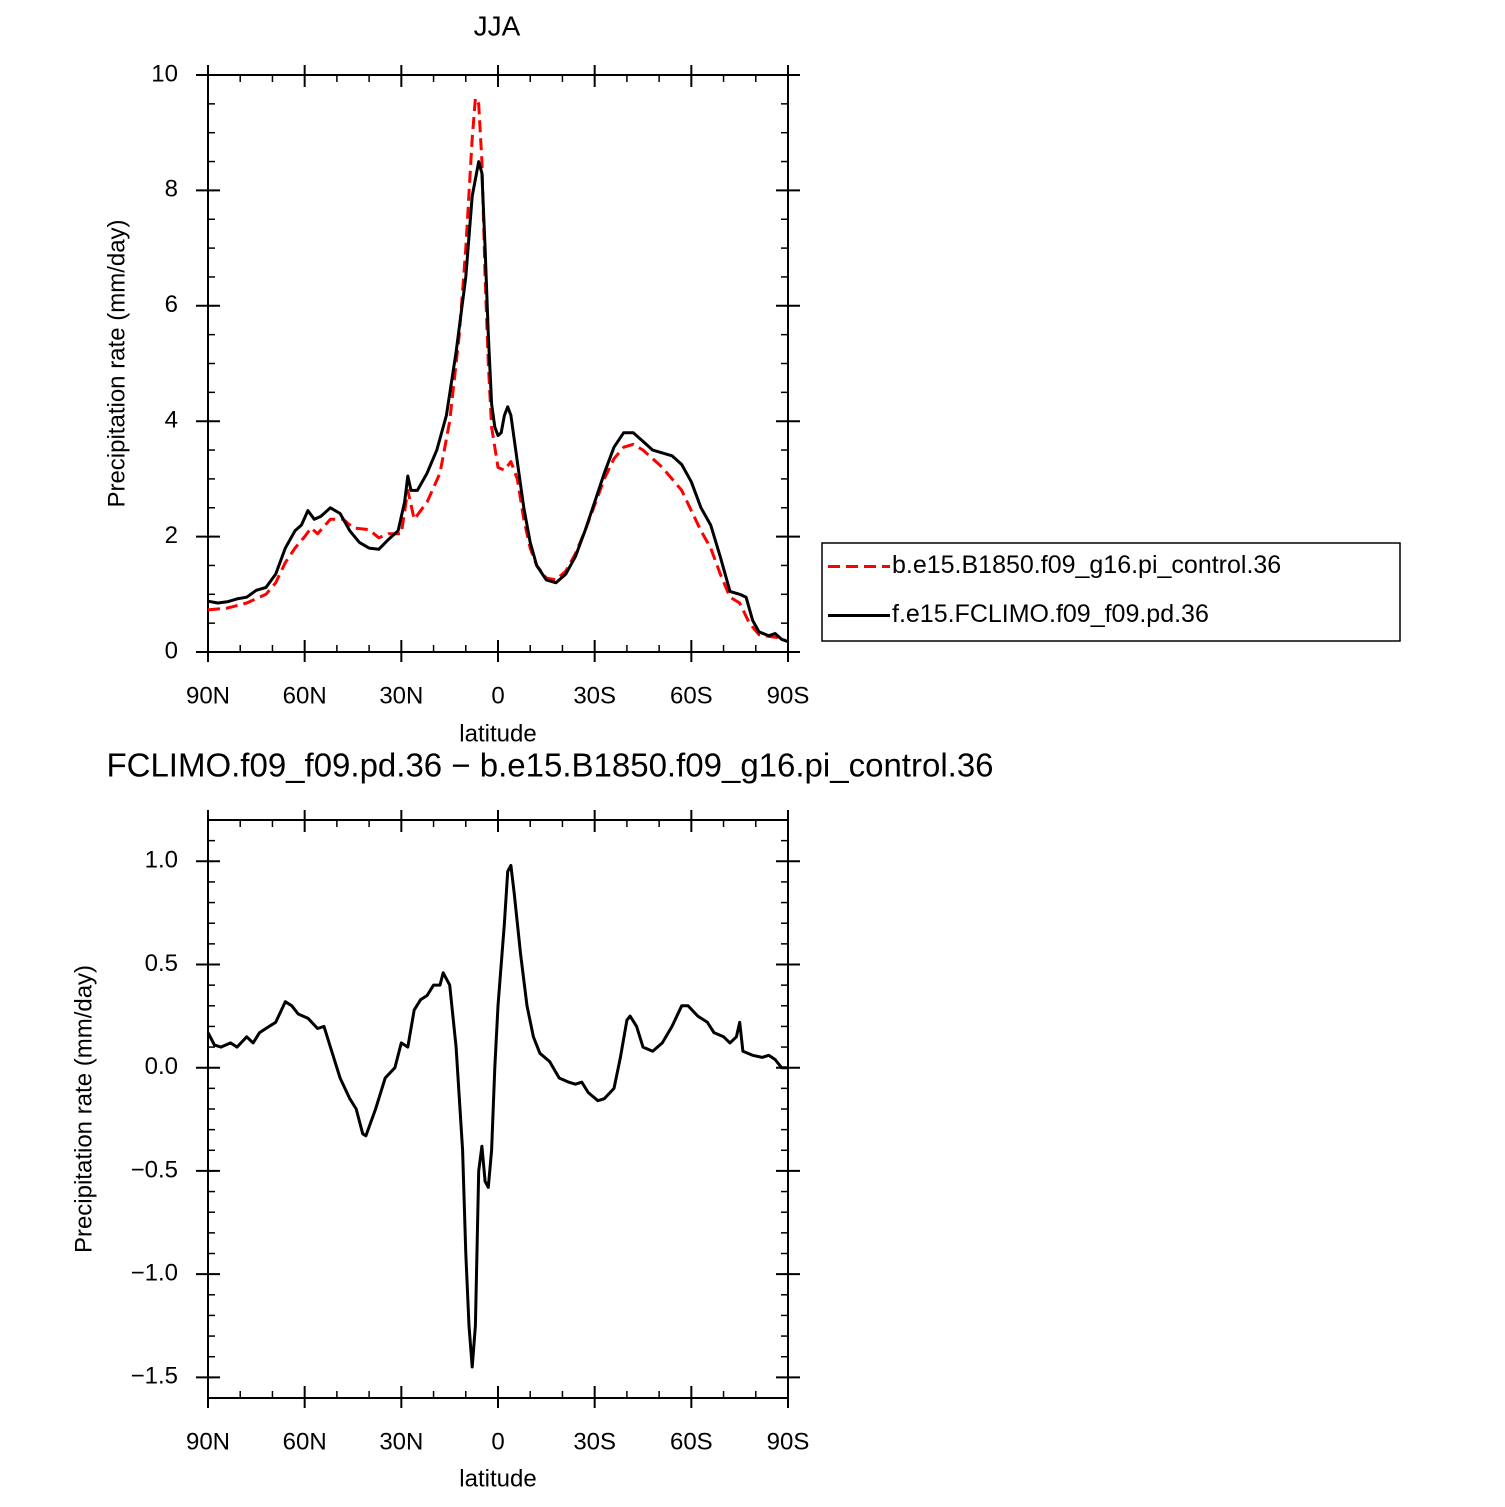 The width and height of the screenshot is (1505, 1507). Describe the element at coordinates (171, 420) in the screenshot. I see `y-tick-label: 4` at that location.